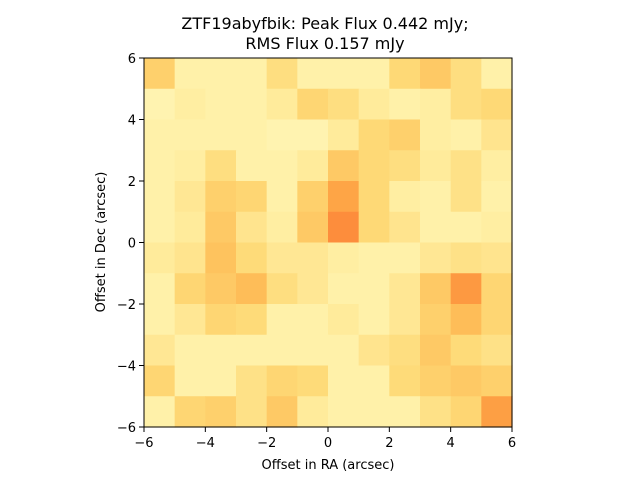 The image size is (640, 480). Describe the element at coordinates (324, 43) in the screenshot. I see `chart-title-line-2: RMS Flux 0.157 mJy` at that location.